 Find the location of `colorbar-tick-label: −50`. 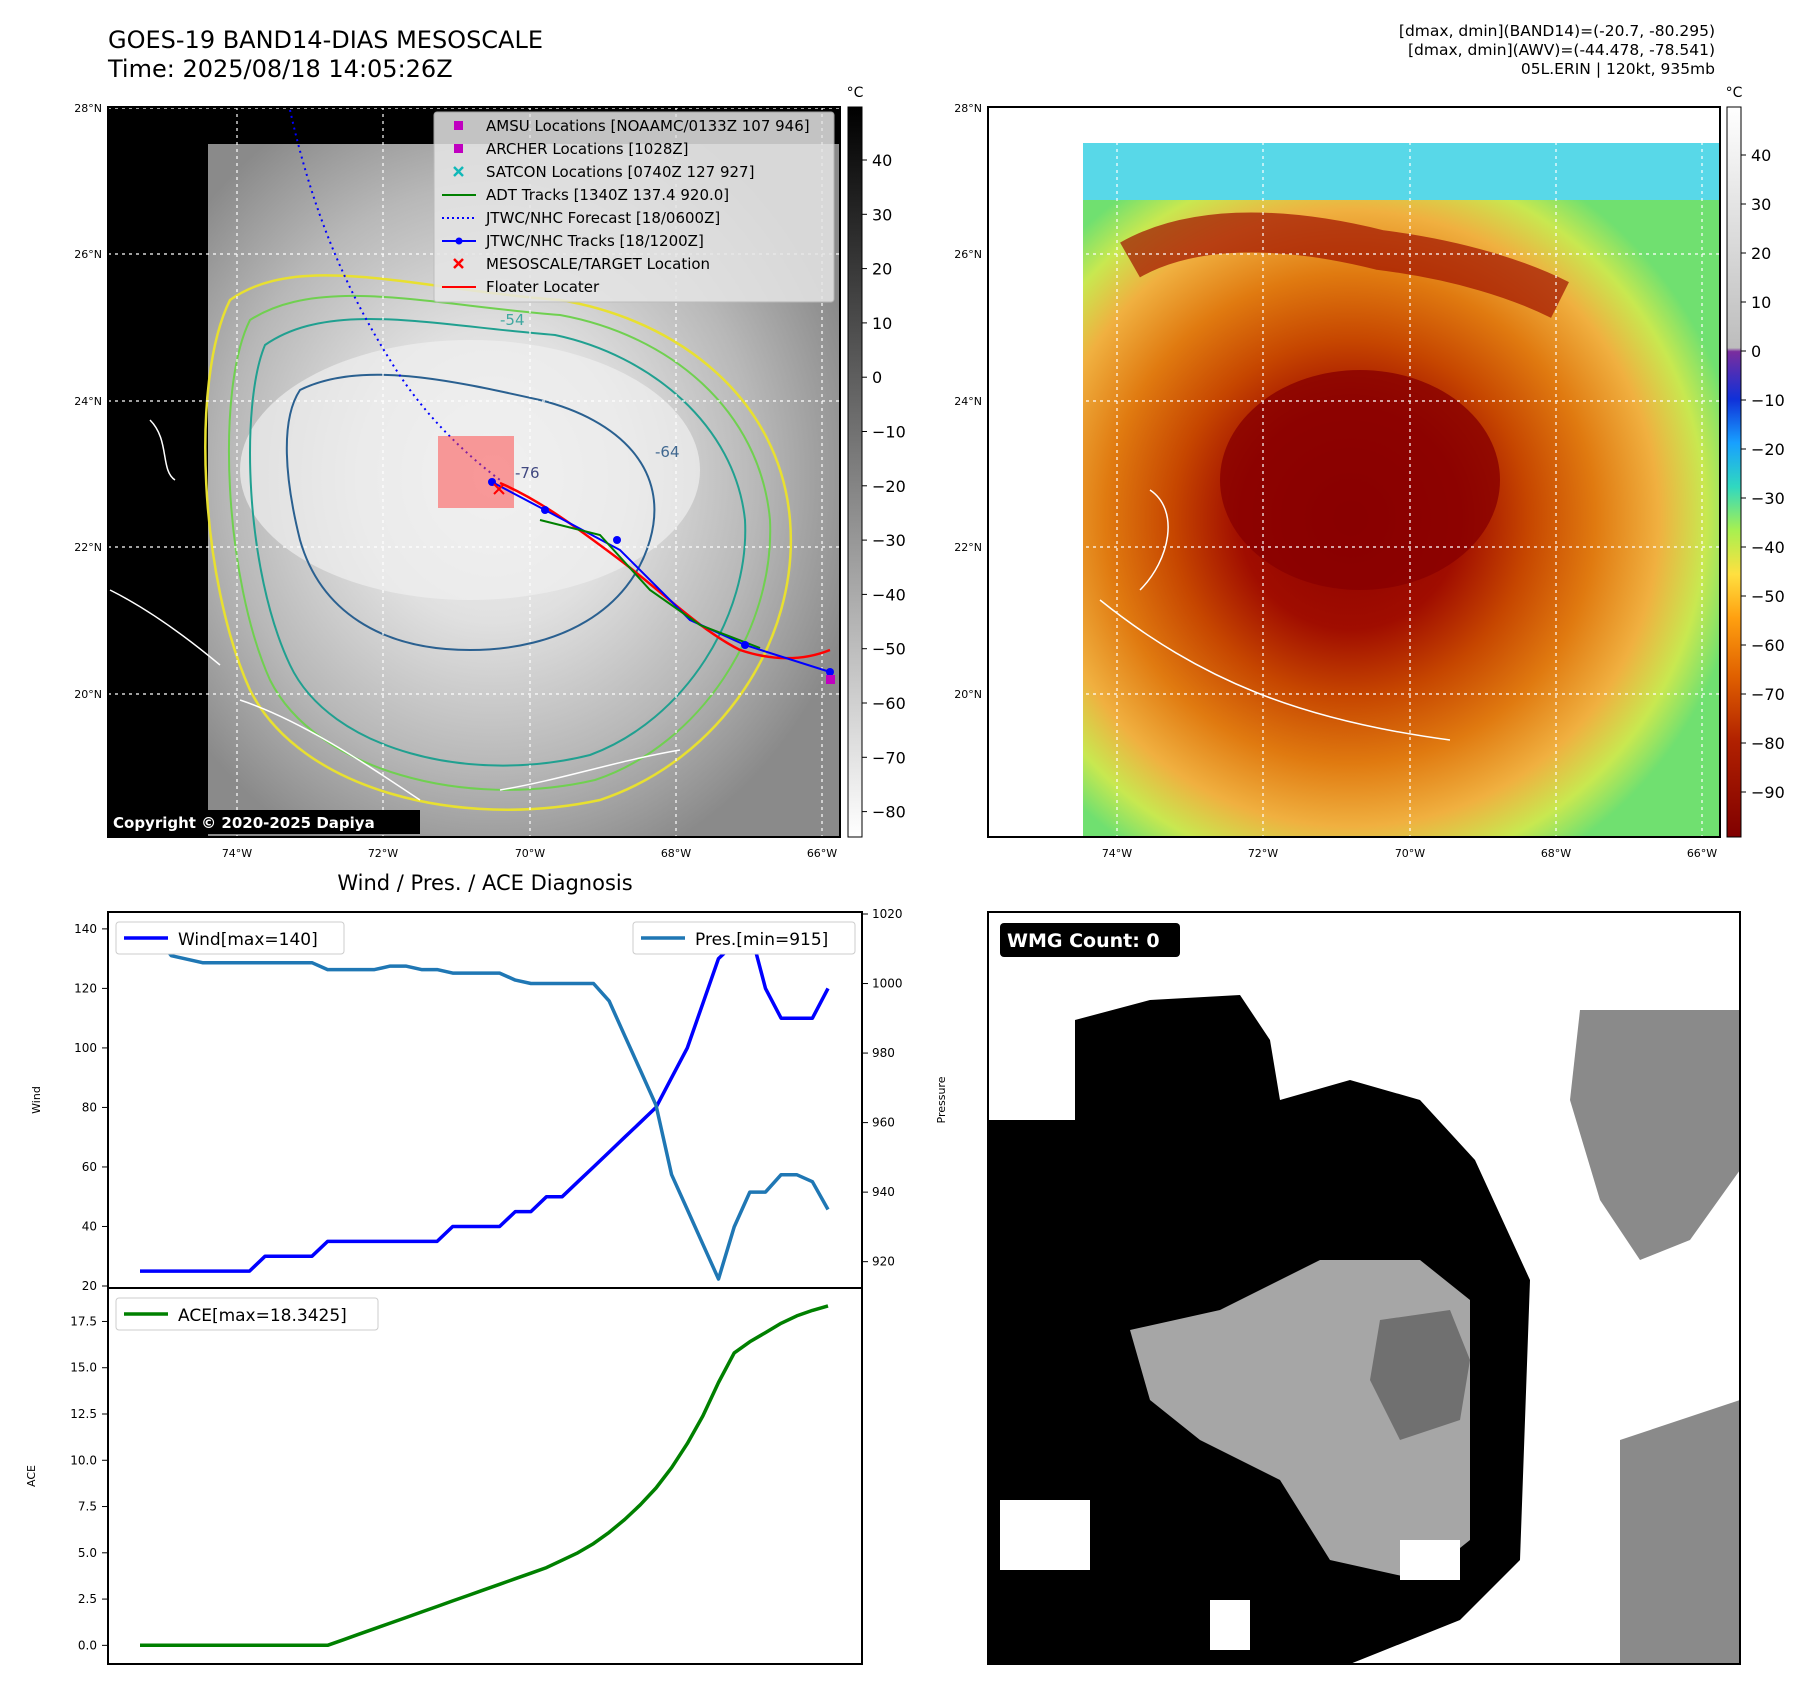

colorbar-tick-label: −50 is located at coordinates (889, 649).